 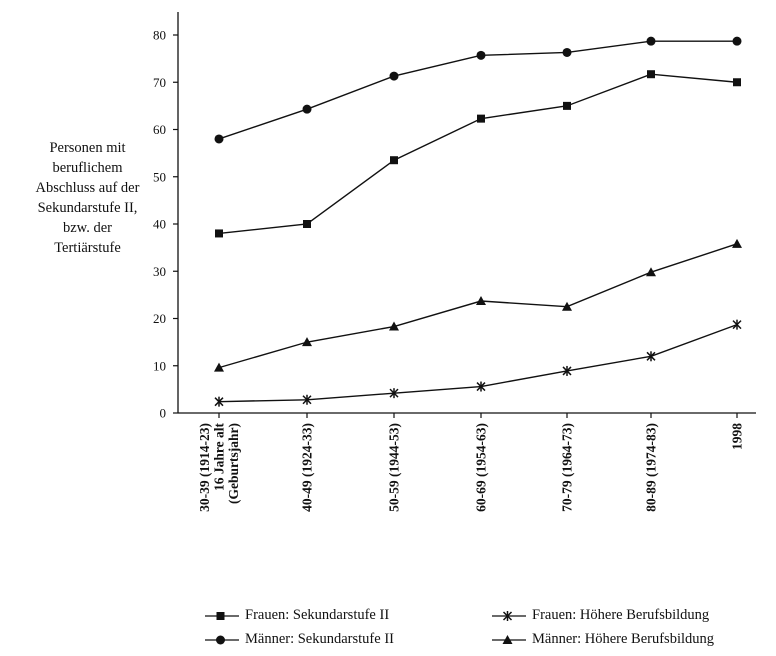 What do you see at coordinates (159, 271) in the screenshot?
I see `y-tick-label: 30` at bounding box center [159, 271].